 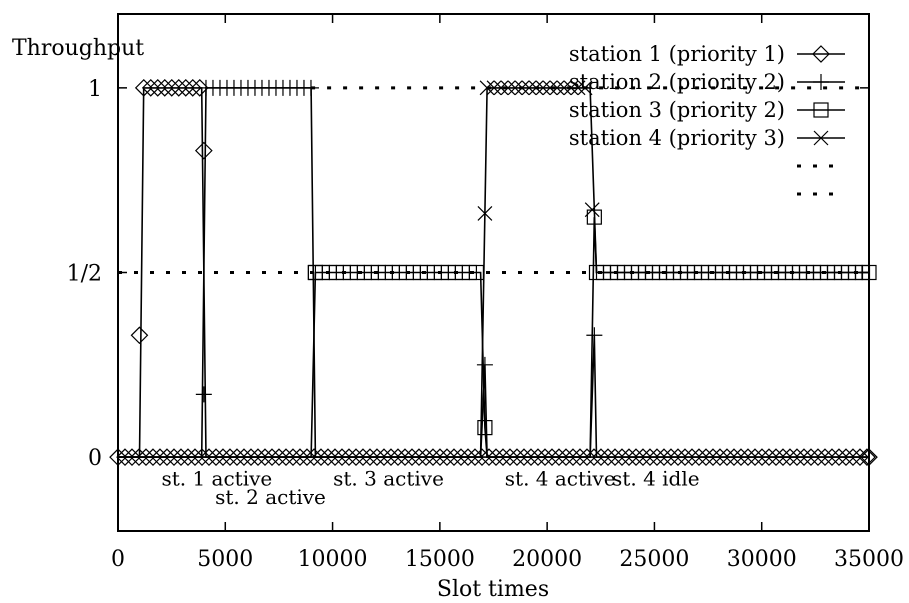 What do you see at coordinates (869, 559) in the screenshot?
I see `x-tick-label-7: 35000` at bounding box center [869, 559].